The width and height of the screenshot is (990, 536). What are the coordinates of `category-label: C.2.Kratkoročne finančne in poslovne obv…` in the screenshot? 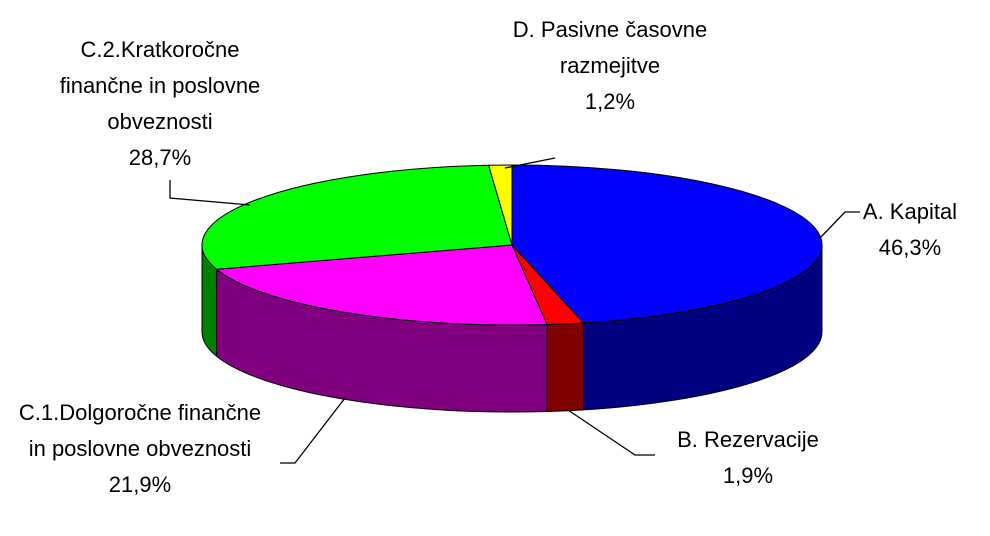 It's located at (160, 85).